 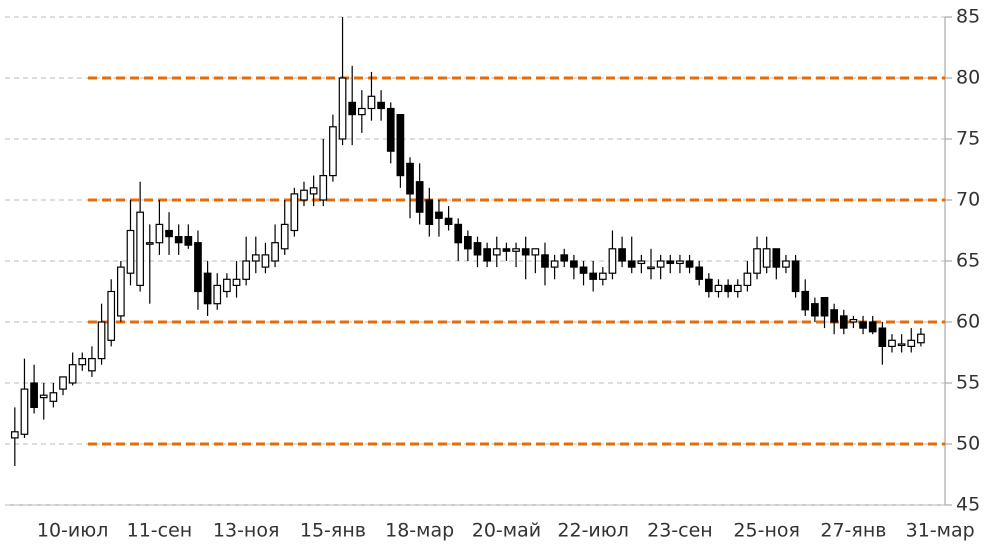 I want to click on x-tick-label: 31-мар, so click(x=940, y=531).